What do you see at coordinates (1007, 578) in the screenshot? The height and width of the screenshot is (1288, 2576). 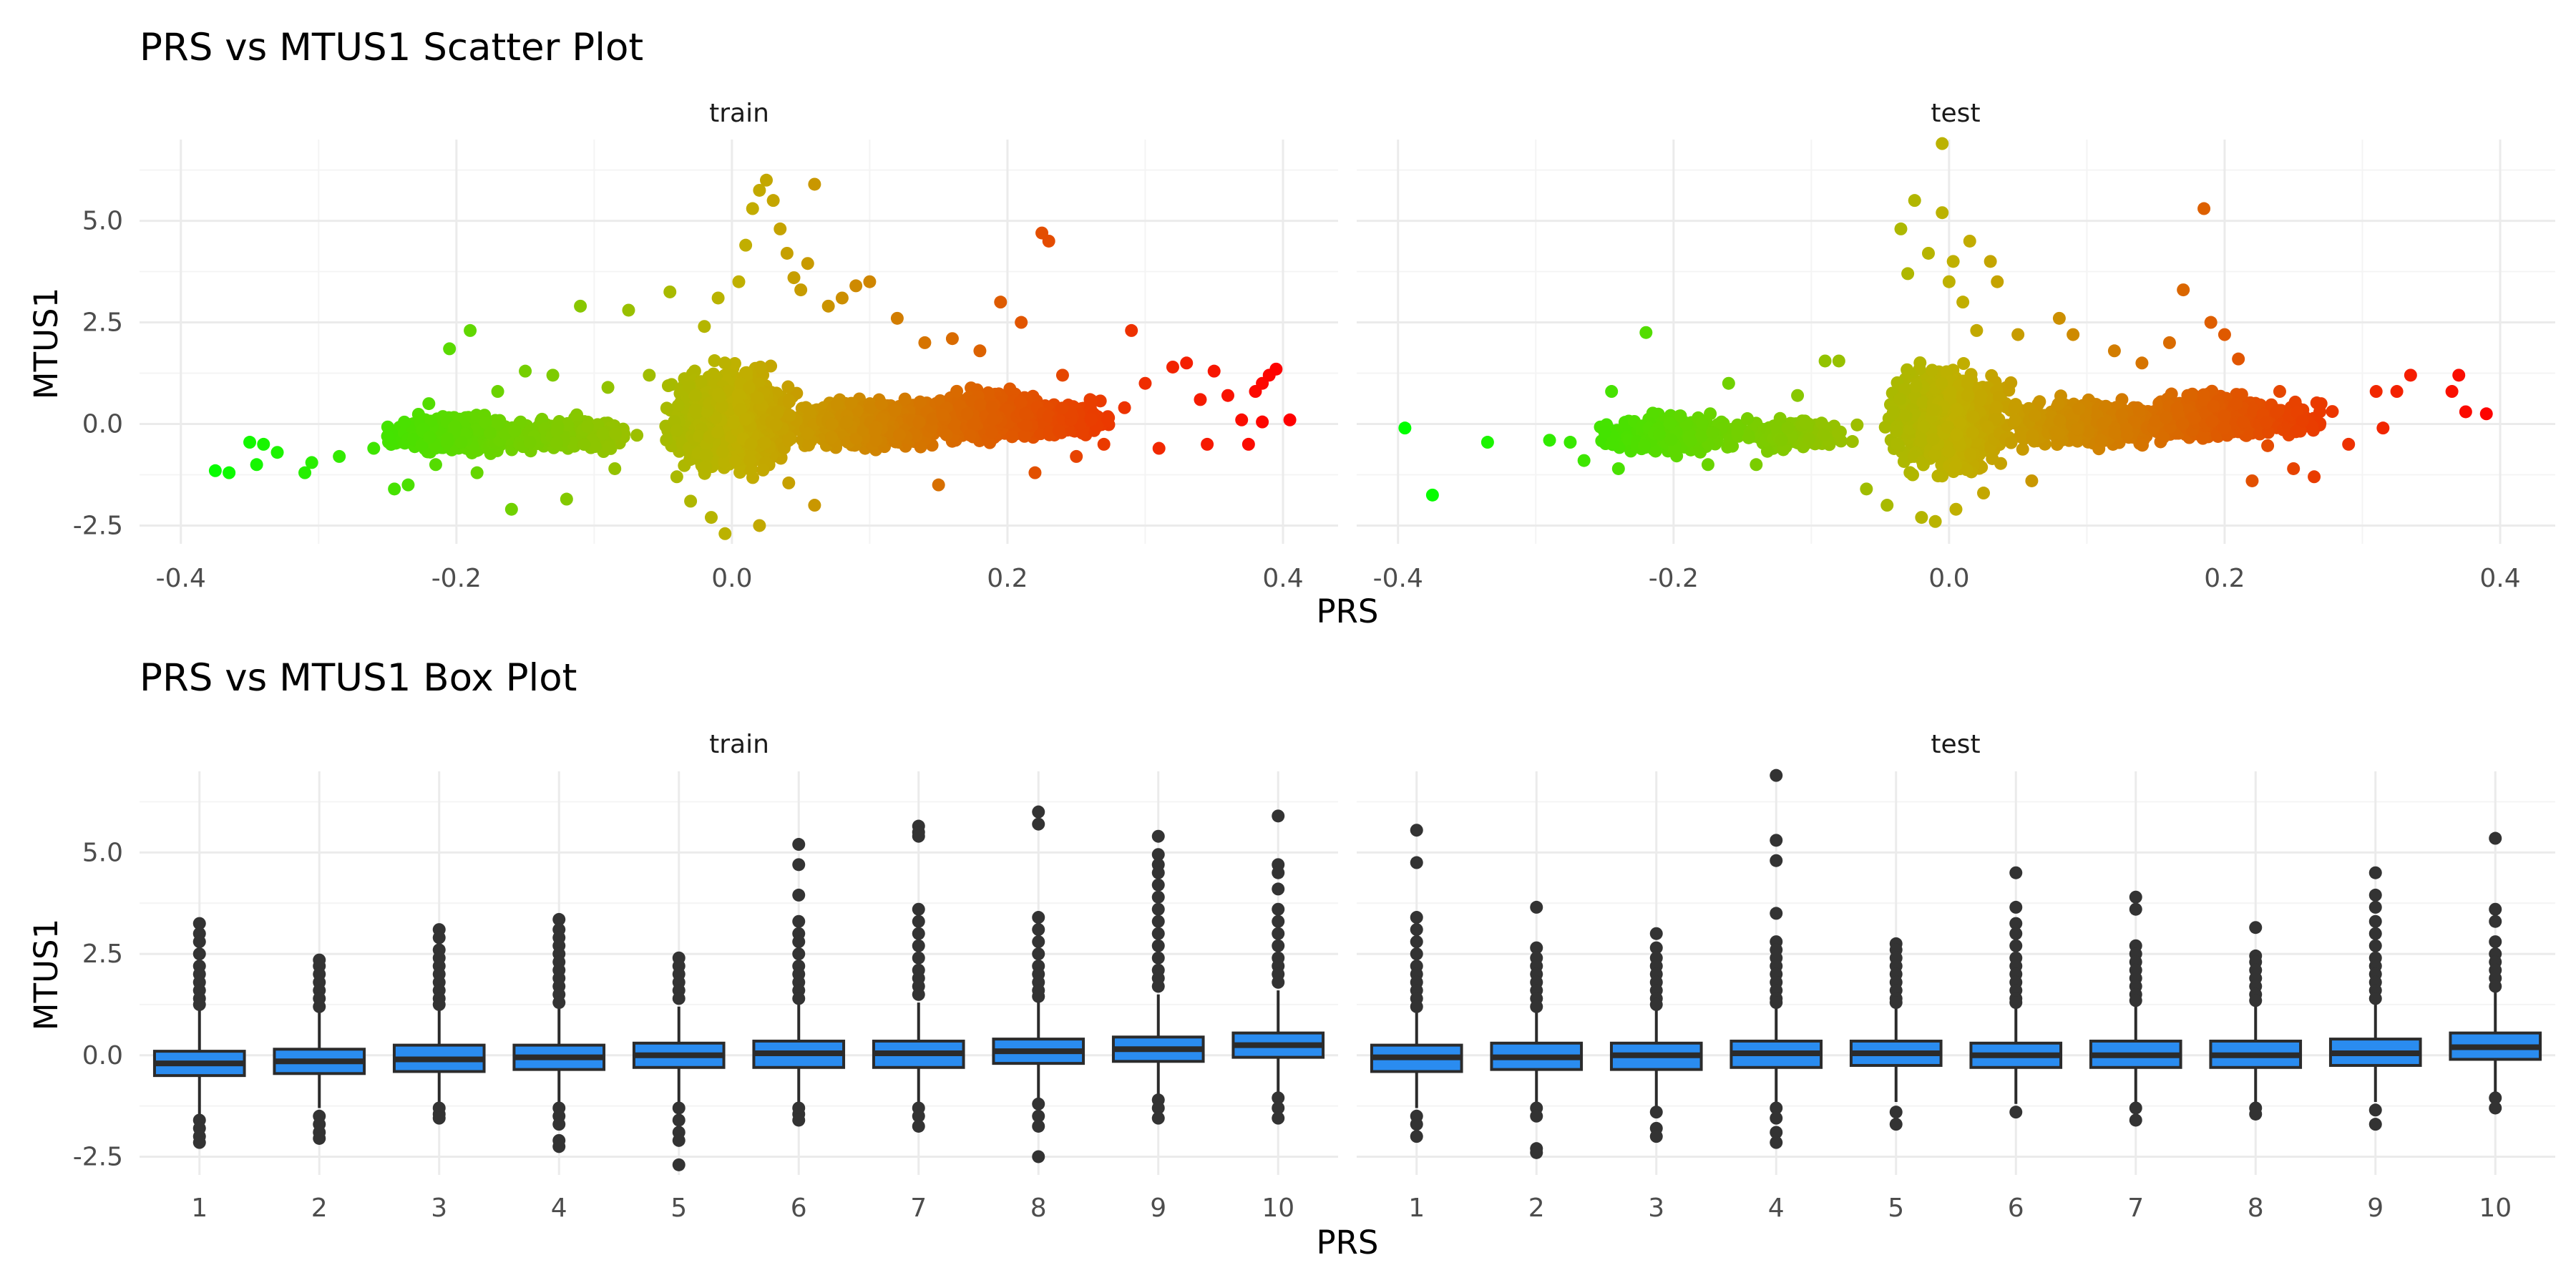 I see `x-tick-label: 0.2` at bounding box center [1007, 578].